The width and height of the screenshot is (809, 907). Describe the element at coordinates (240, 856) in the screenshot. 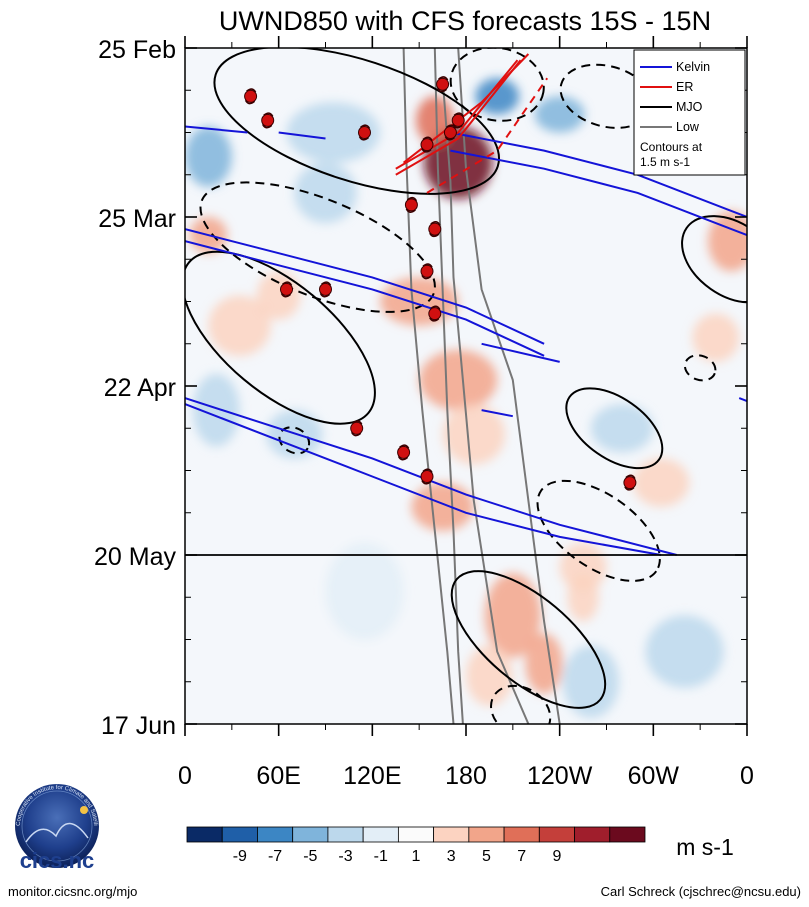

I see `colorbar-label: -9` at that location.